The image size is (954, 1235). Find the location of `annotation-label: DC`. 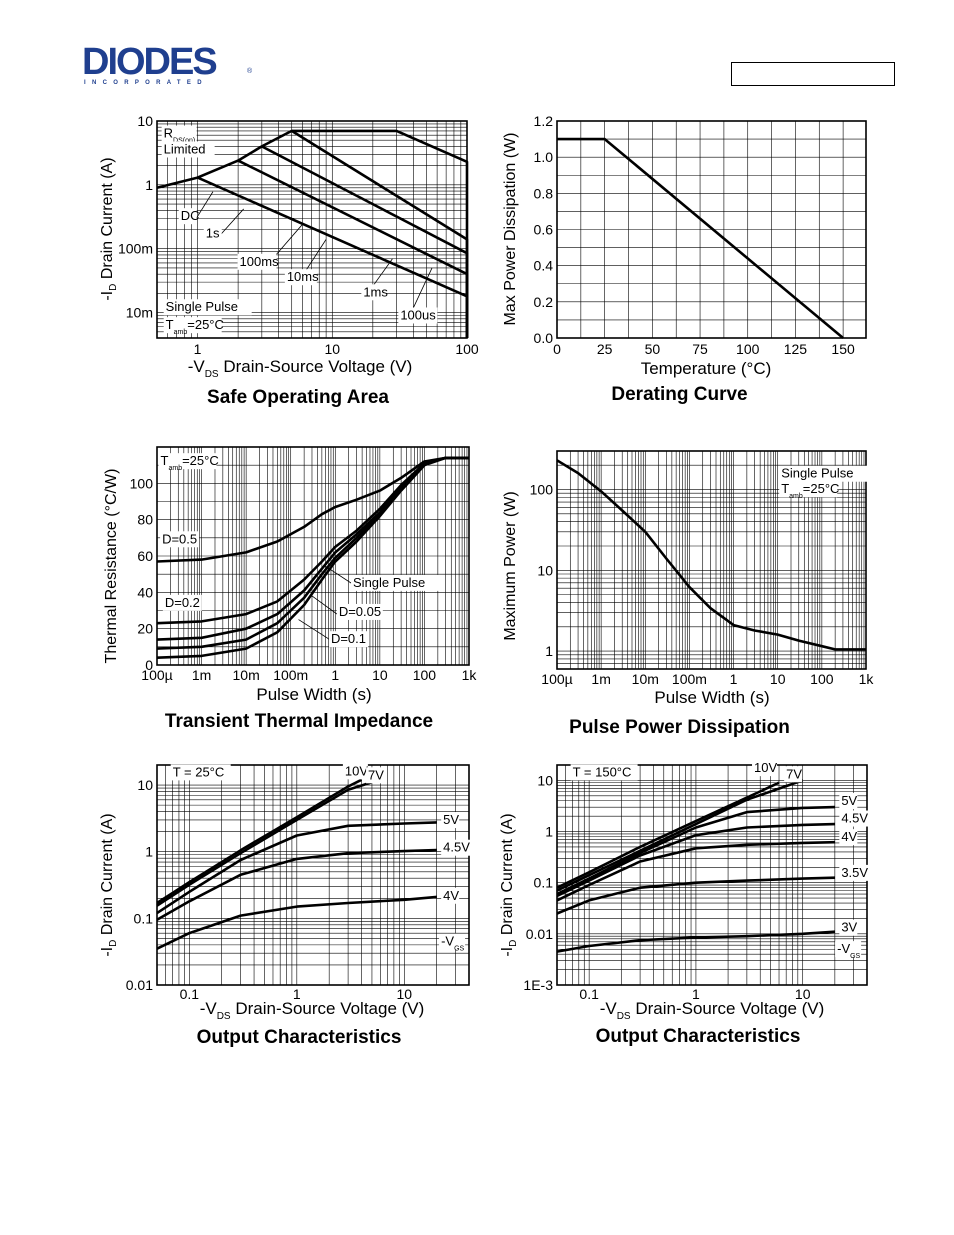

annotation-label: DC is located at coordinates (190, 215).